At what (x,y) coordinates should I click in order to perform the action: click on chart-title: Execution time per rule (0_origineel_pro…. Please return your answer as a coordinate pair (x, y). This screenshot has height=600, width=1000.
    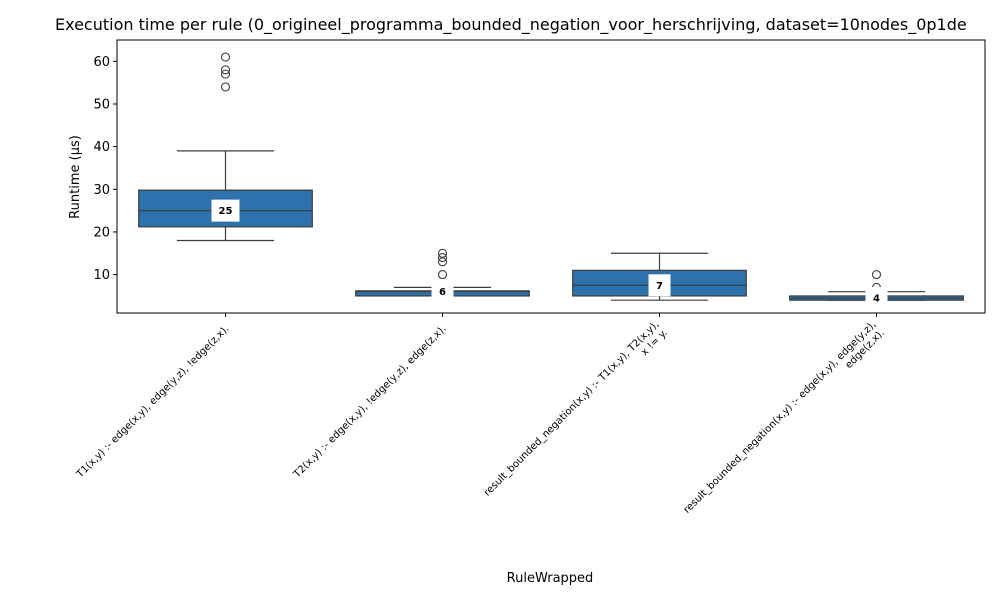
    Looking at the image, I should click on (511, 25).